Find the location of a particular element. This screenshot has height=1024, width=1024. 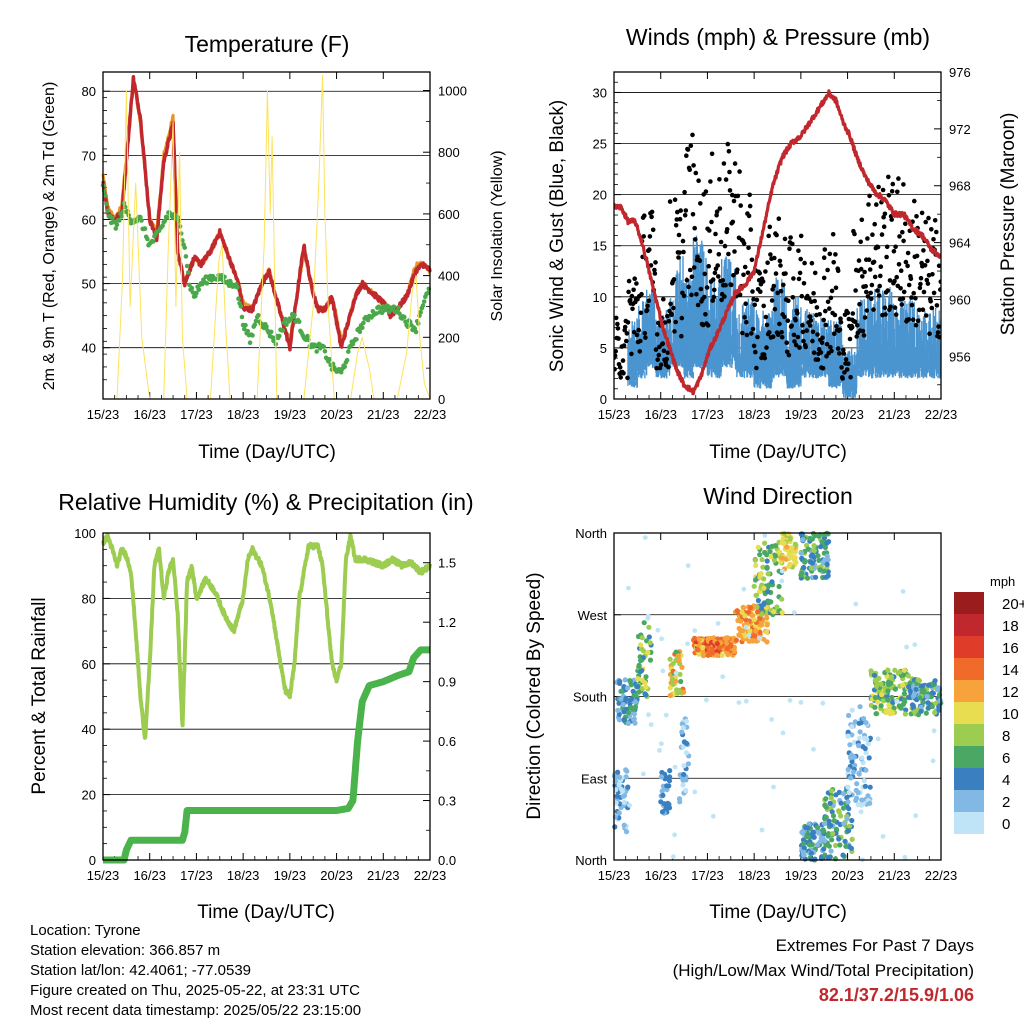

y2-tick-label: 1000 is located at coordinates (452, 91).